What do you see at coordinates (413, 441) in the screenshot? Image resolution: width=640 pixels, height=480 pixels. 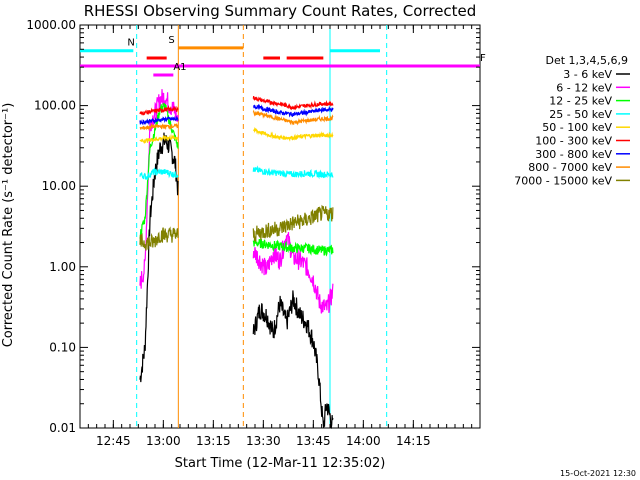 I see `x-tick-label-6: 14:15` at bounding box center [413, 441].